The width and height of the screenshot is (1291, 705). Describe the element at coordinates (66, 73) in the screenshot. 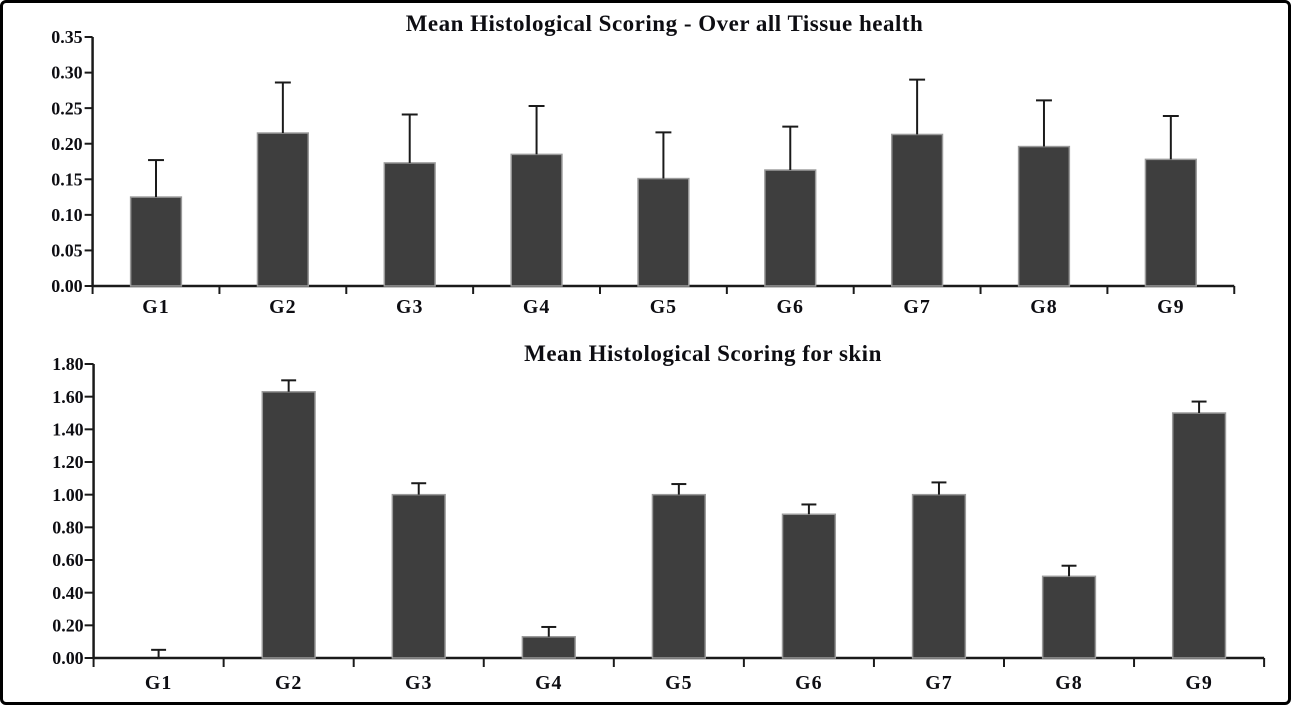

I see `y-tick-label: 0.30` at that location.